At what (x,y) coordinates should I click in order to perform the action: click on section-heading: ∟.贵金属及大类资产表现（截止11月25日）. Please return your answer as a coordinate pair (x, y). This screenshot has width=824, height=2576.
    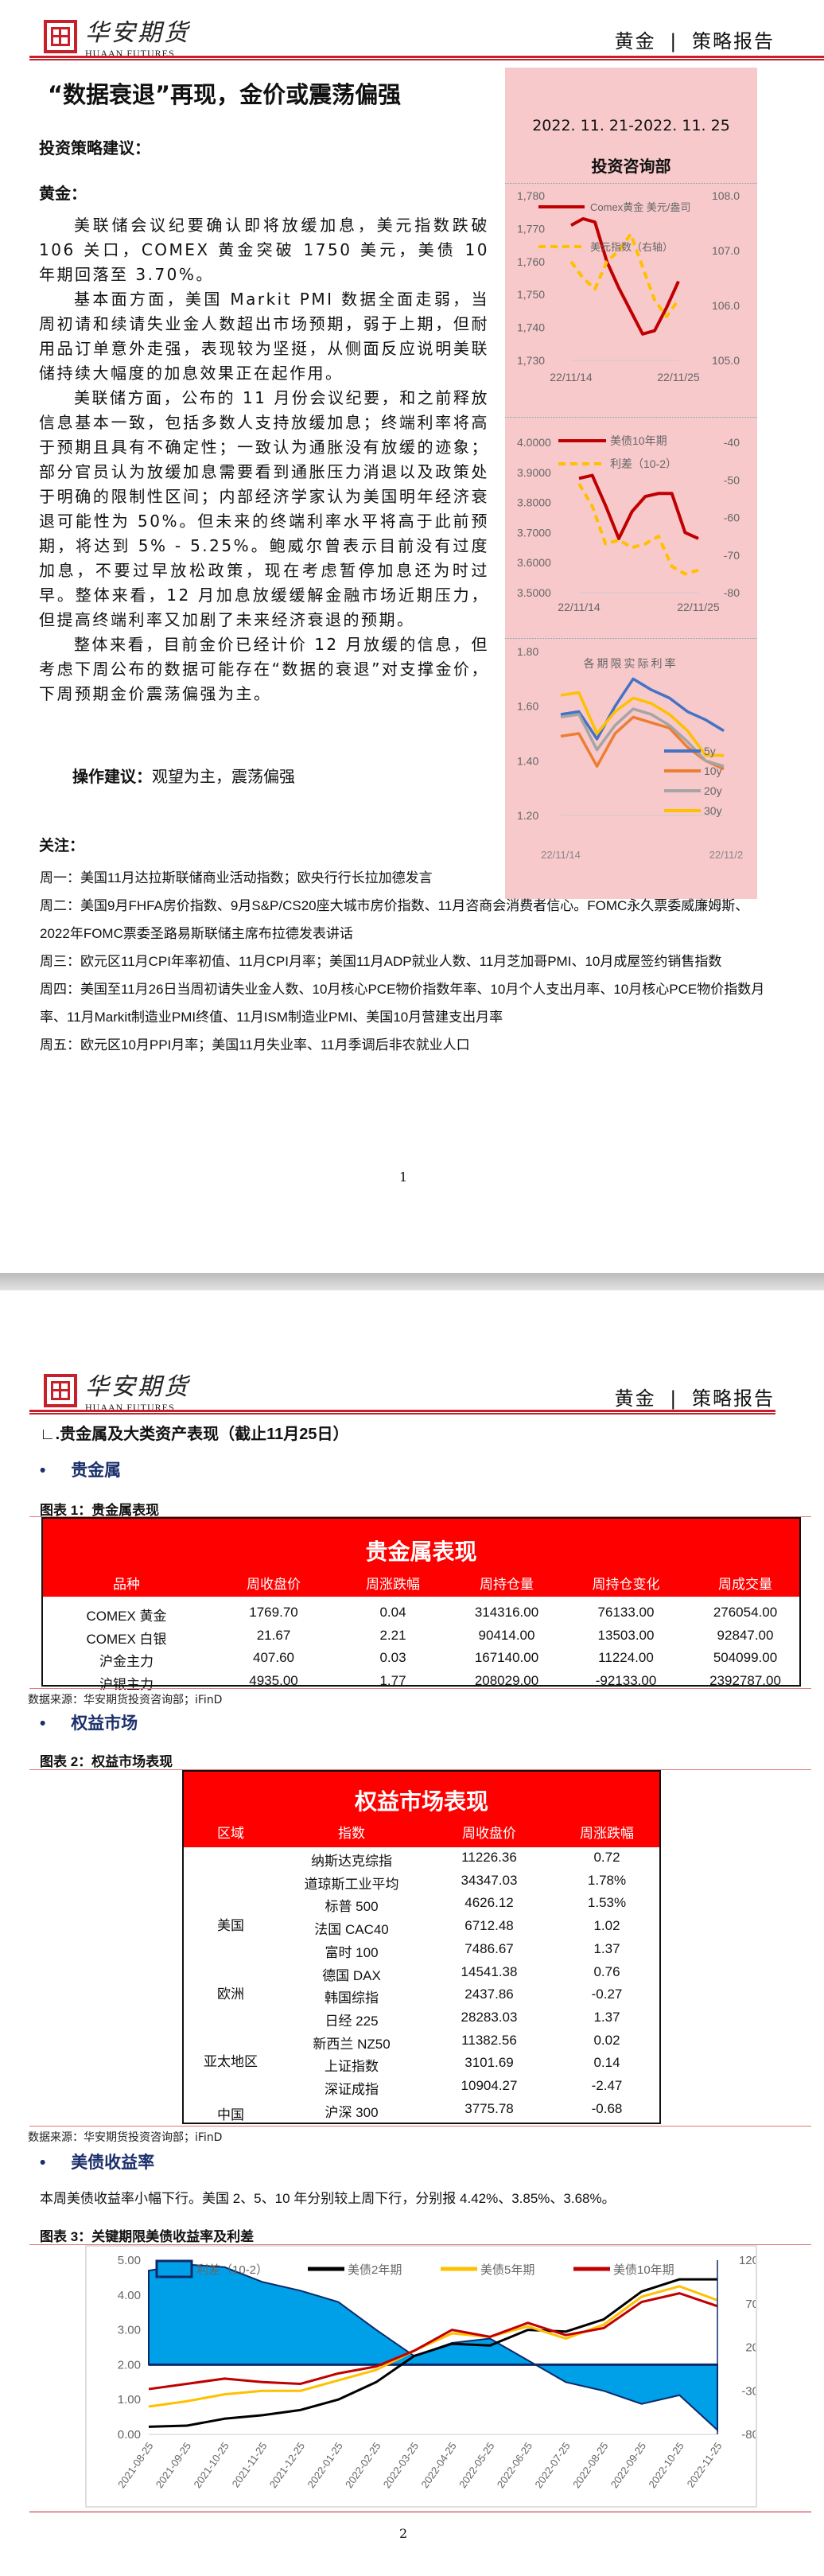
    Looking at the image, I should click on (194, 1435).